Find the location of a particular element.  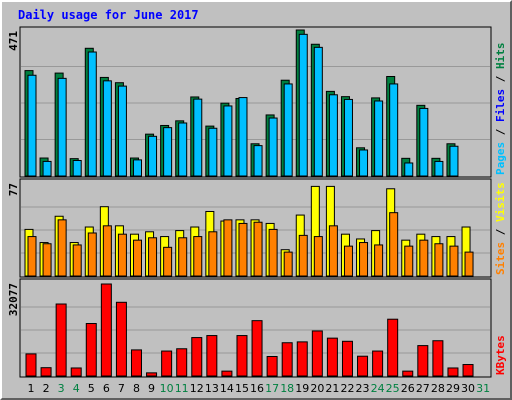

x-tick-label: 20 is located at coordinates (317, 388).